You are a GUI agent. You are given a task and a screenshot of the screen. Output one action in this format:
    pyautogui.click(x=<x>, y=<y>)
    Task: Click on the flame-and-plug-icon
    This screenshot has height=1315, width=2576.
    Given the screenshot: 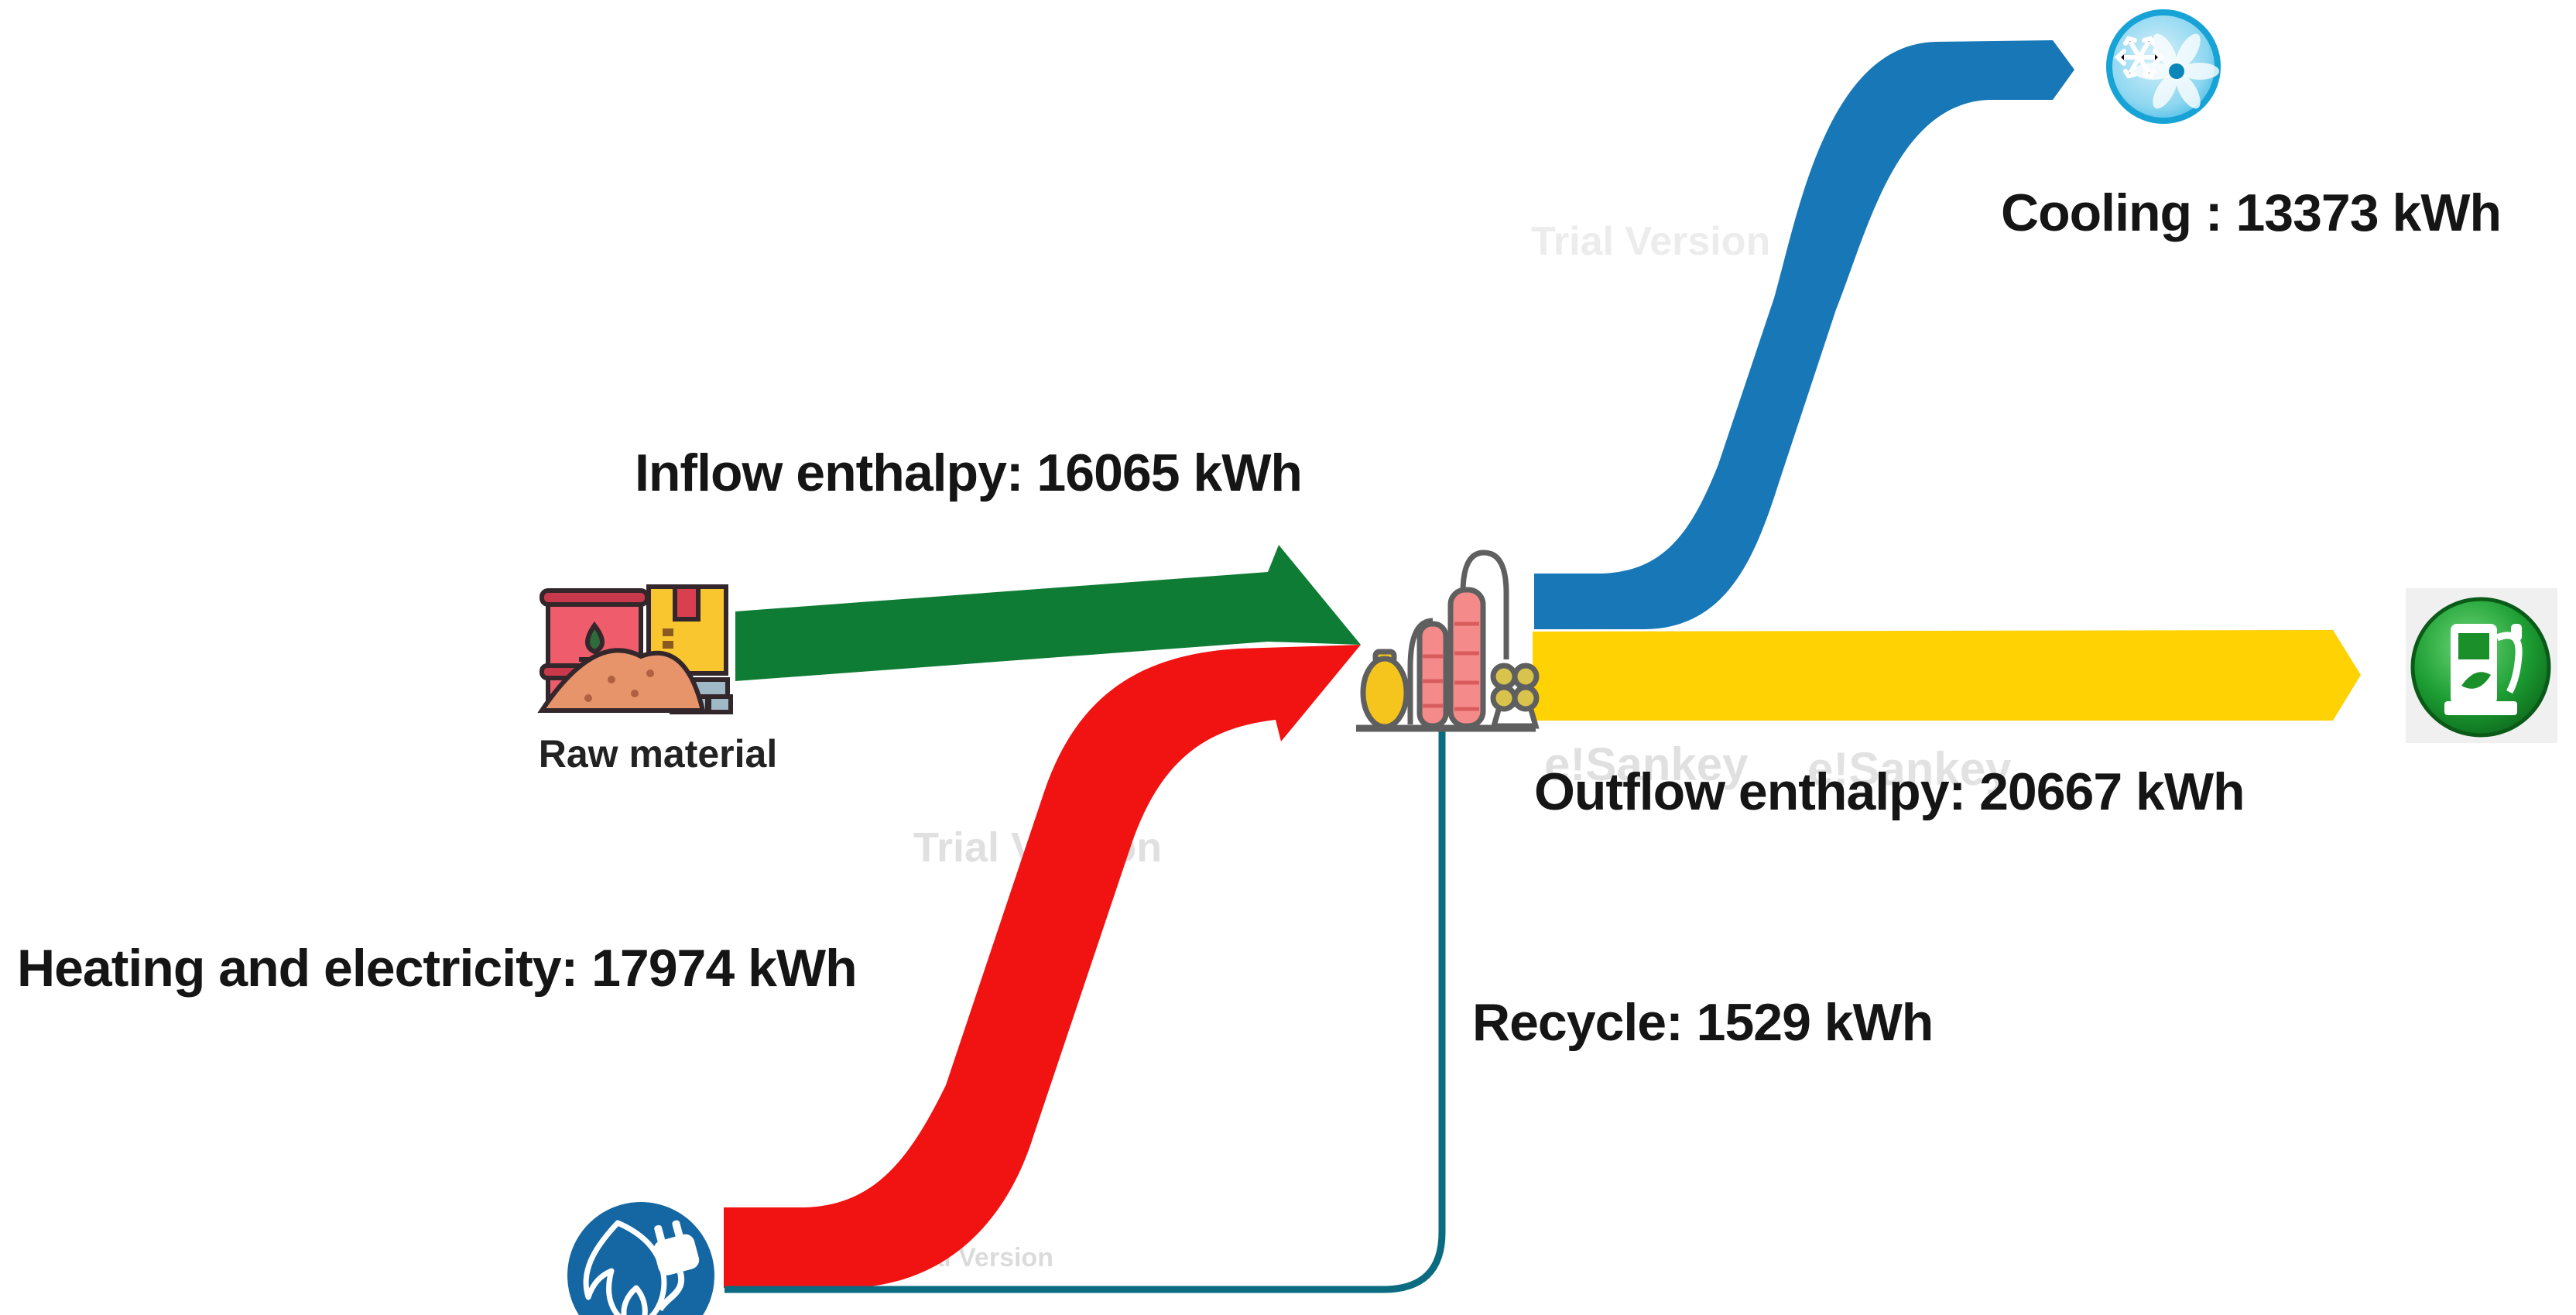 What is the action you would take?
    pyautogui.click(x=640, y=1258)
    